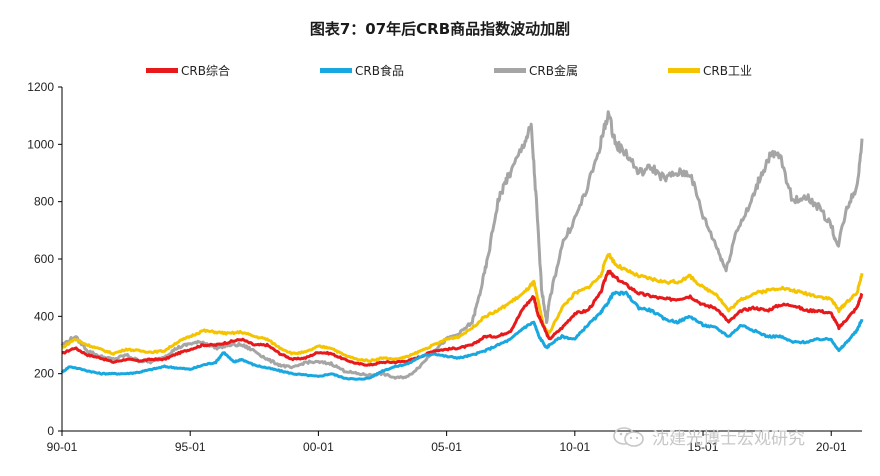  Describe the element at coordinates (62, 447) in the screenshot. I see `x-tick-label: 90-01` at that location.